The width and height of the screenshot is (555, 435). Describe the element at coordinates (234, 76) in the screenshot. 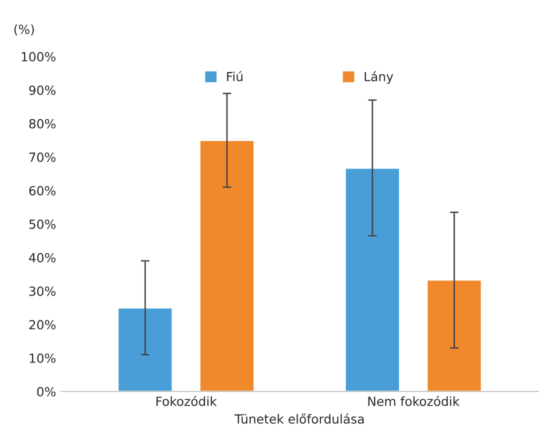

I see `legend-label: Fiú` at that location.